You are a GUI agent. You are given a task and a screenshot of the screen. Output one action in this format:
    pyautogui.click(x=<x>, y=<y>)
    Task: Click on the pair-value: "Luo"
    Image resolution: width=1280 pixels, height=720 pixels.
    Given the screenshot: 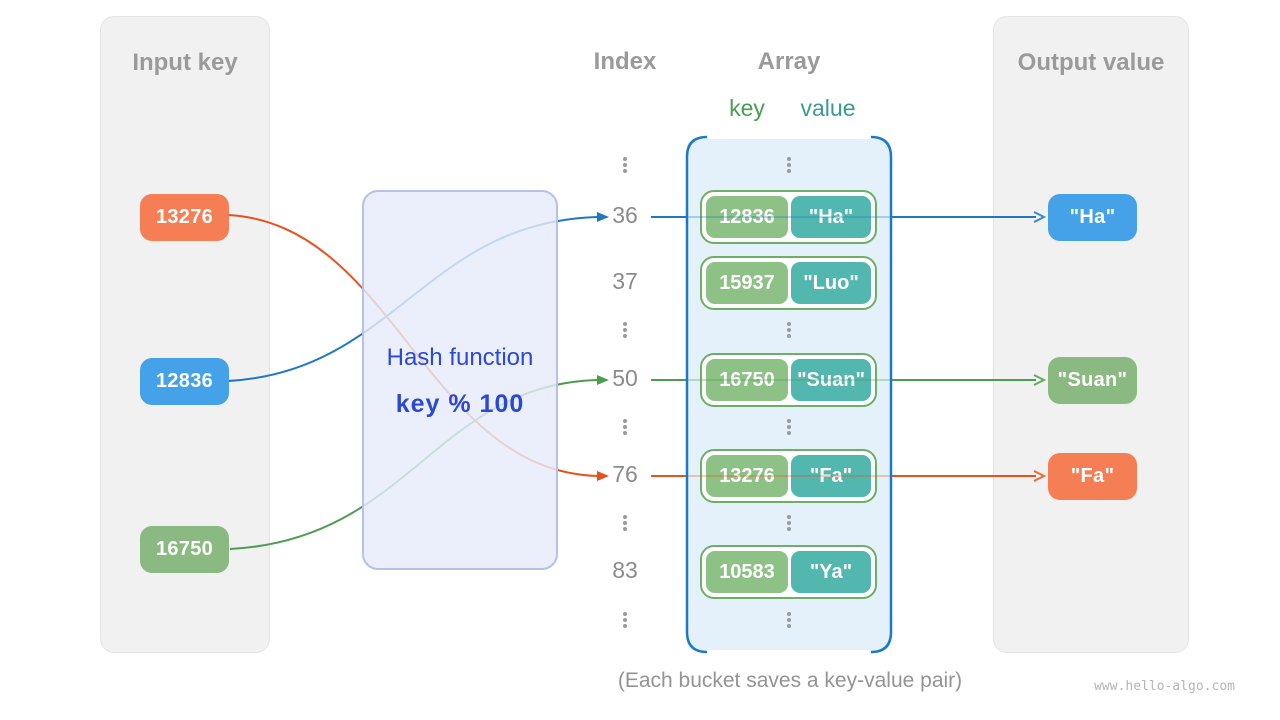 What is the action you would take?
    pyautogui.click(x=831, y=283)
    